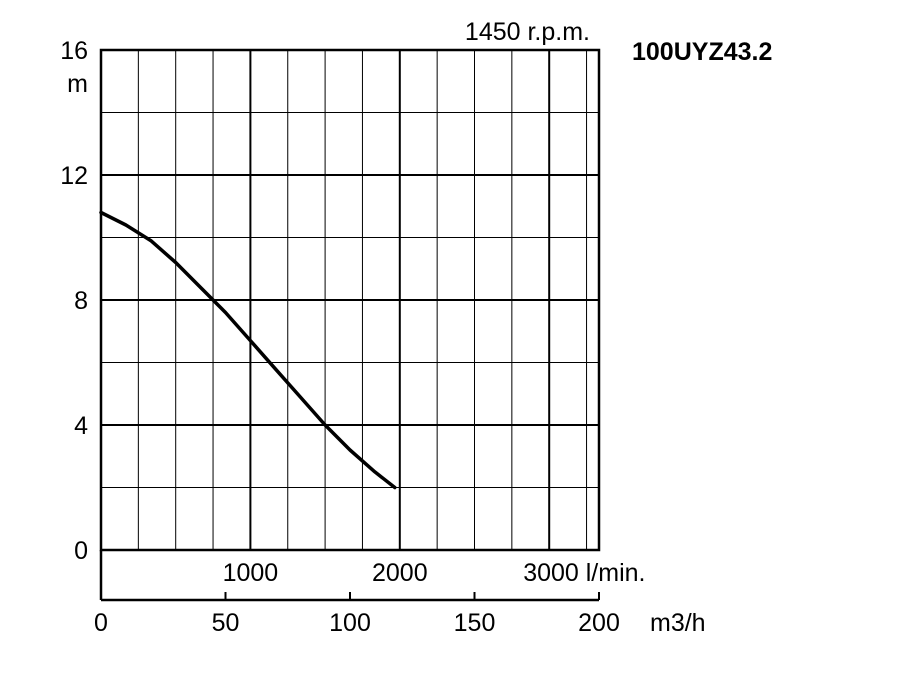 This screenshot has width=900, height=700. What do you see at coordinates (101, 623) in the screenshot?
I see `m3h-tick-label: 0` at bounding box center [101, 623].